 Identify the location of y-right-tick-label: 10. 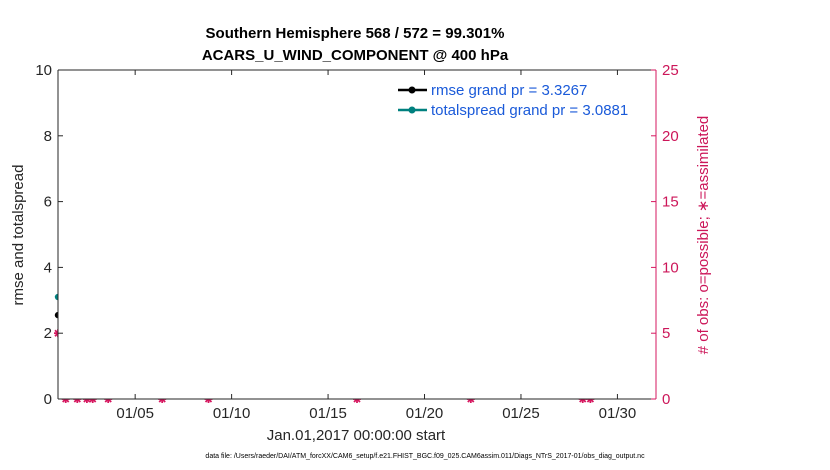
(670, 267).